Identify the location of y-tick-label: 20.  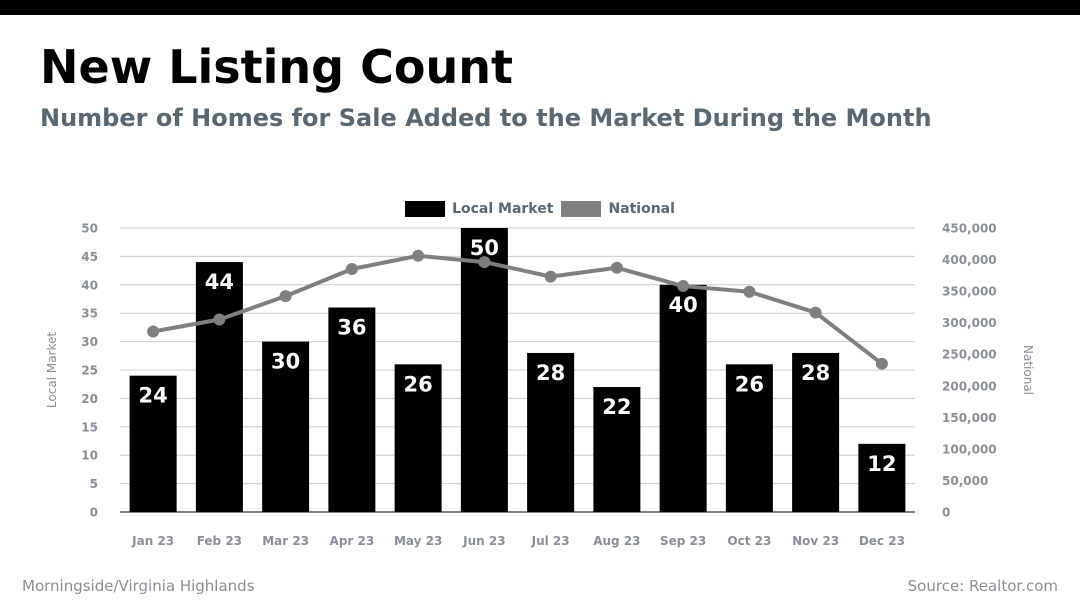
(89, 399).